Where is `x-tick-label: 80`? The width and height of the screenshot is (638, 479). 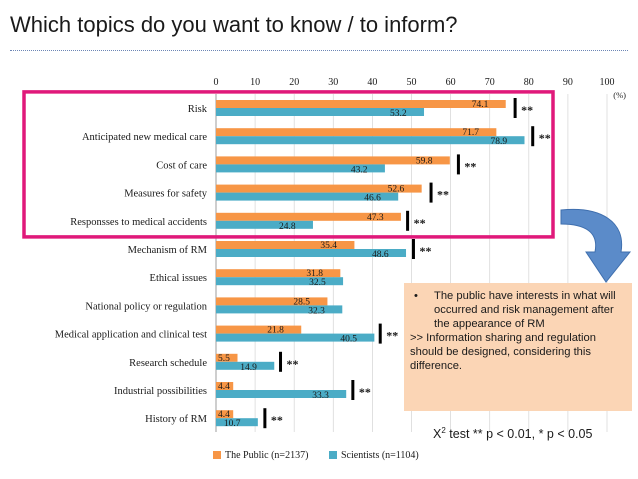 x-tick-label: 80 is located at coordinates (529, 82).